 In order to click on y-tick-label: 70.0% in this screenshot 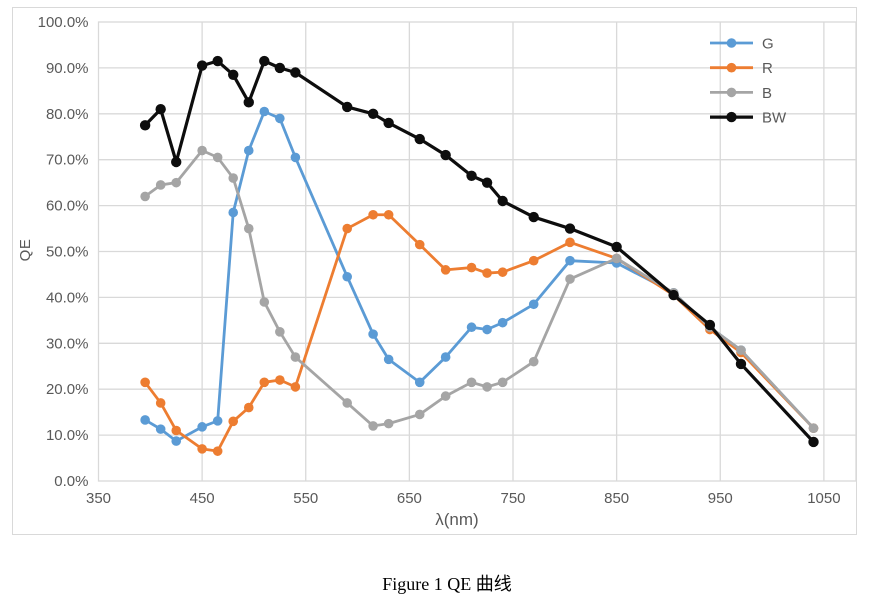, I will do `click(67, 160)`.